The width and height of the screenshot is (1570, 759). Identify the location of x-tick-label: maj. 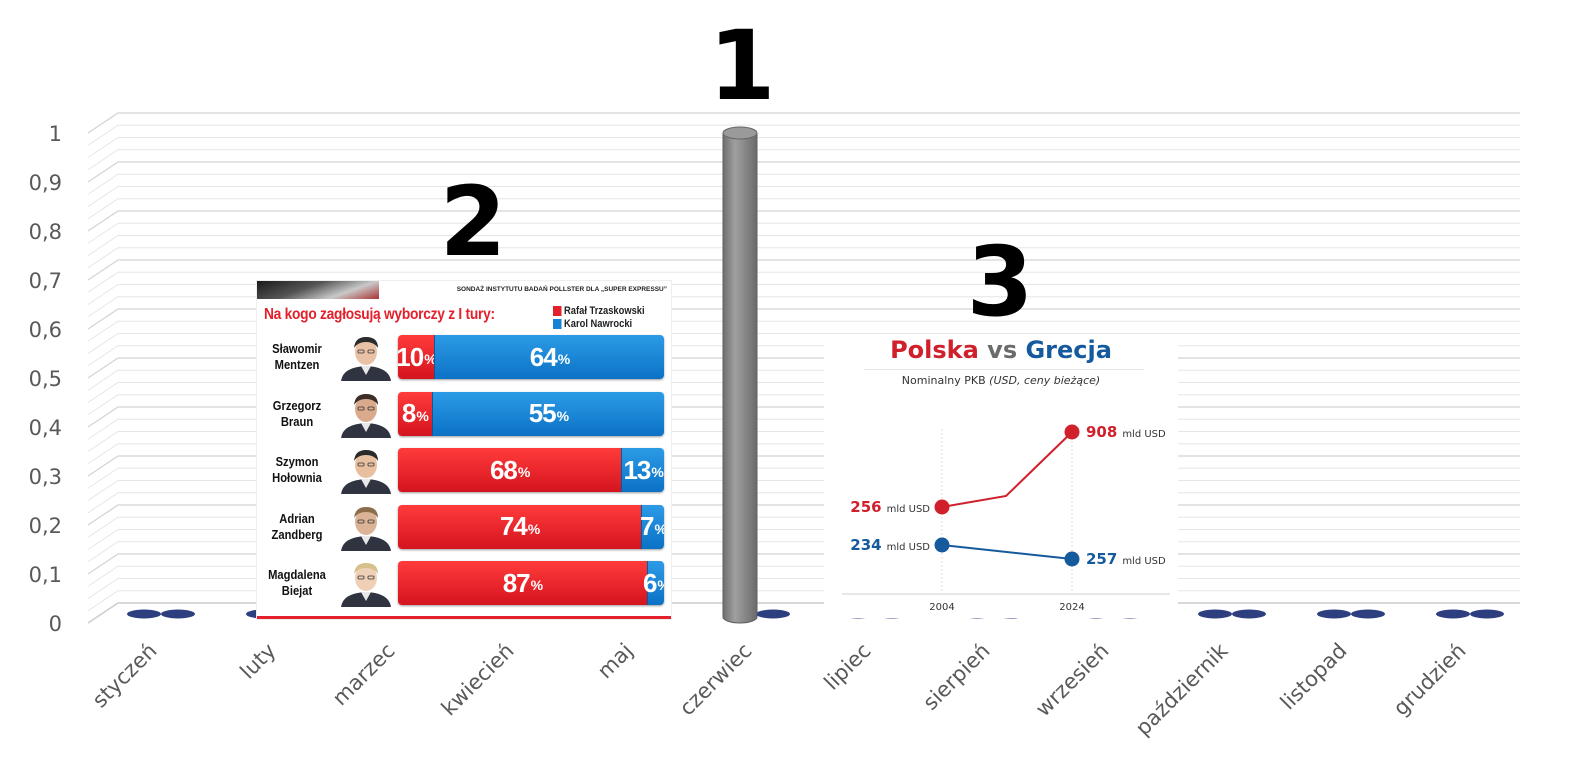
(615, 661).